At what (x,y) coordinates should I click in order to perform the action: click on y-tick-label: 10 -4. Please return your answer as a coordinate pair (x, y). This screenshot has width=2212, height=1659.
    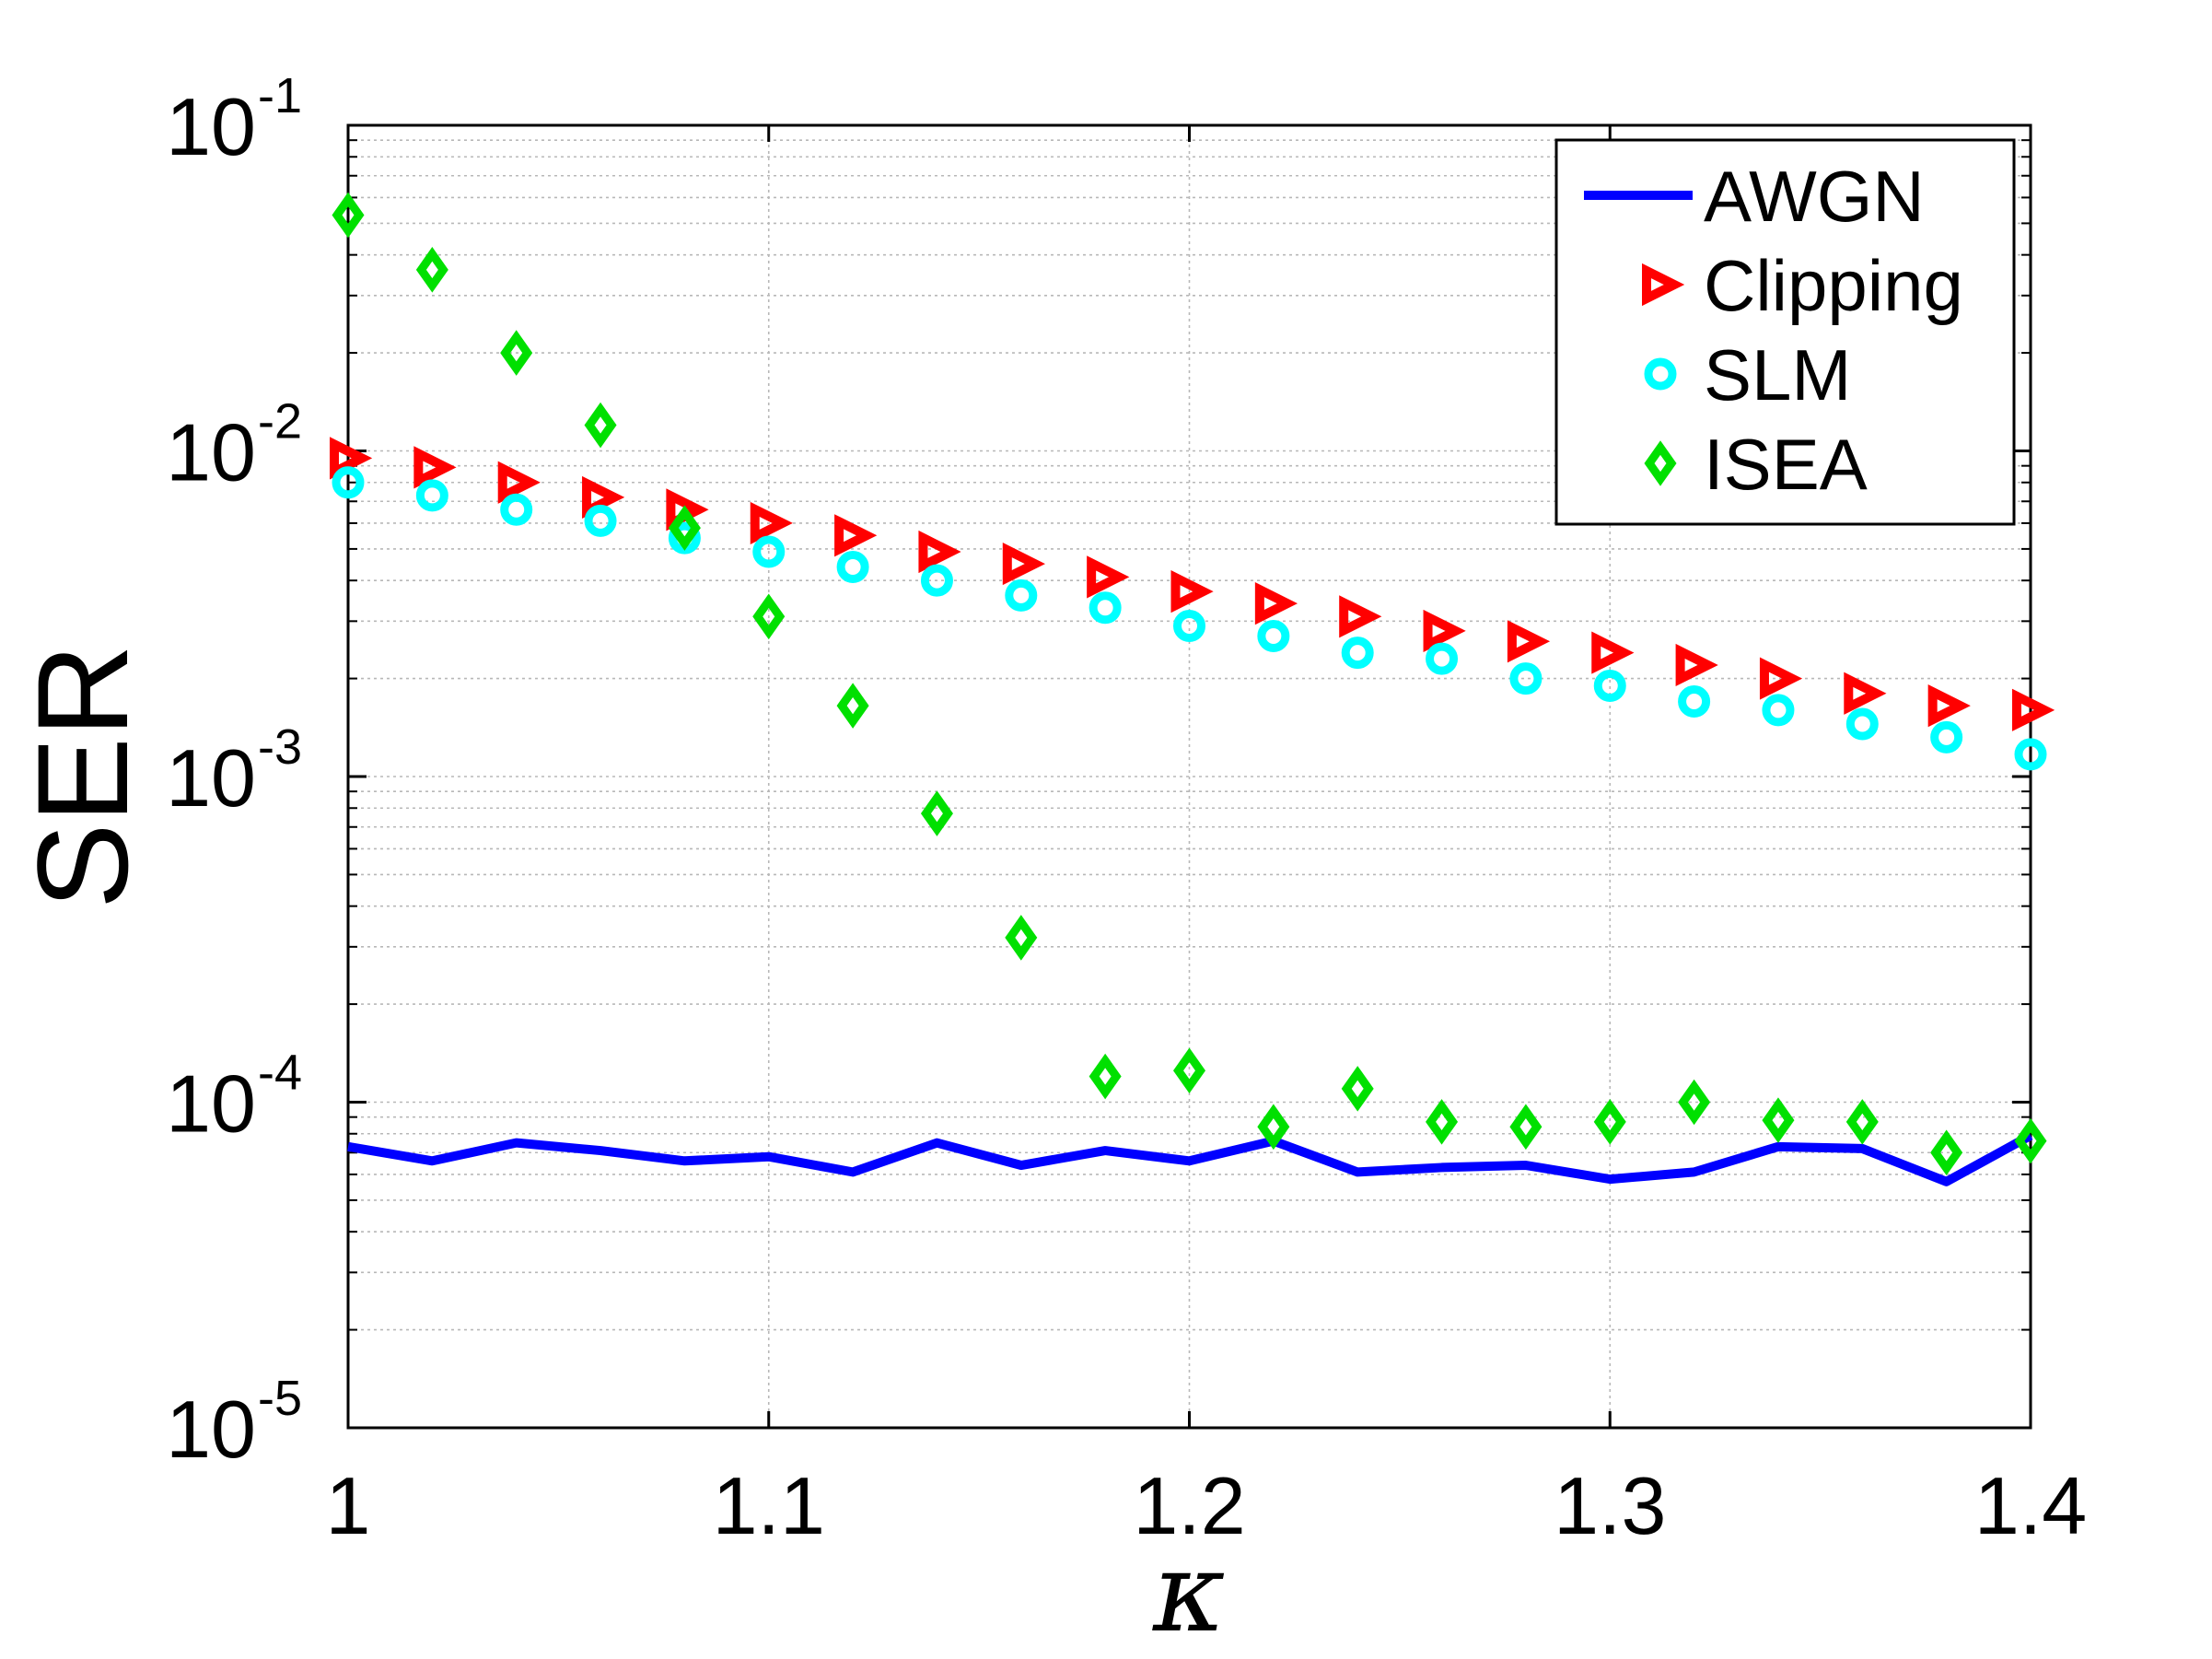
    Looking at the image, I should click on (234, 1098).